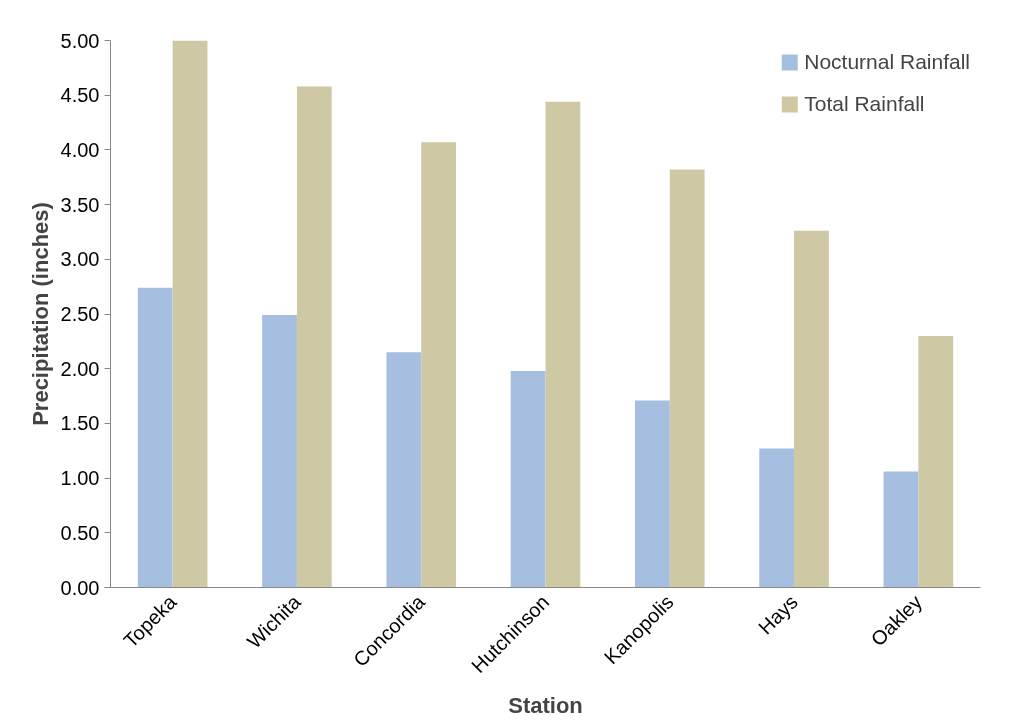  What do you see at coordinates (80, 587) in the screenshot?
I see `y-tick-label: 0.00` at bounding box center [80, 587].